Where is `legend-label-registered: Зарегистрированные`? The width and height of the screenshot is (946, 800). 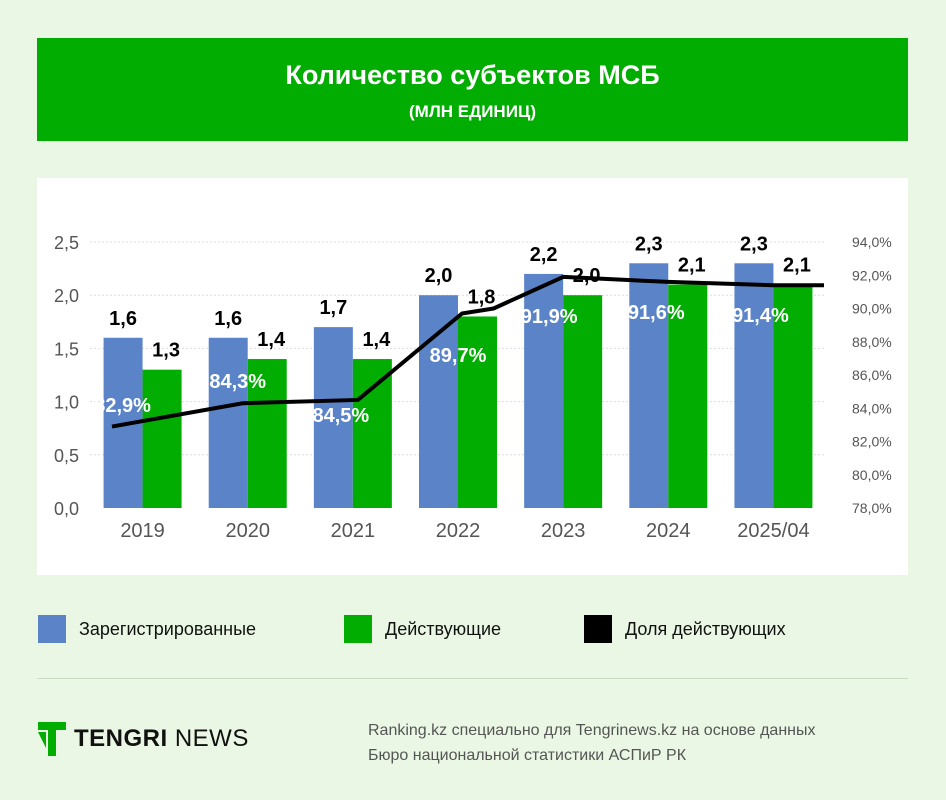 legend-label-registered: Зарегистрированные is located at coordinates (168, 628).